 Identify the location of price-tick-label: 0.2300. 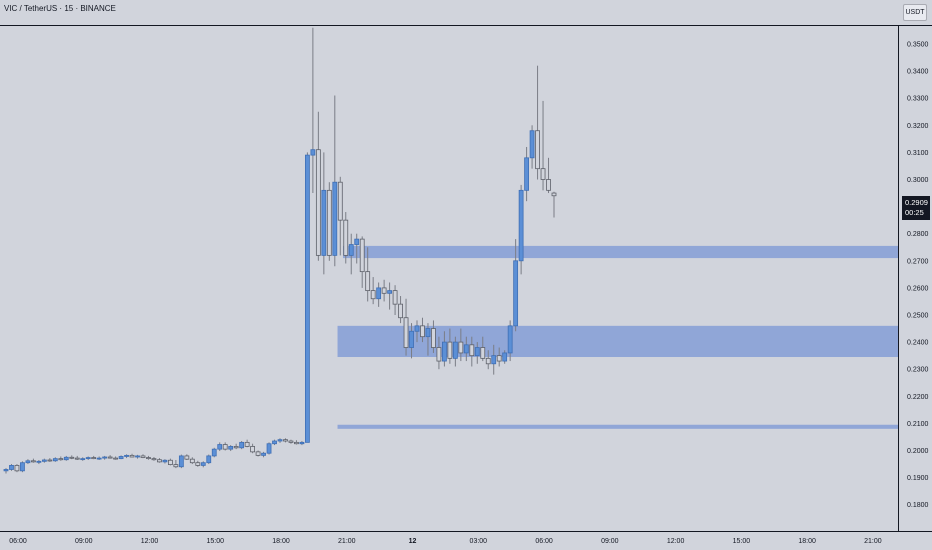
(918, 370).